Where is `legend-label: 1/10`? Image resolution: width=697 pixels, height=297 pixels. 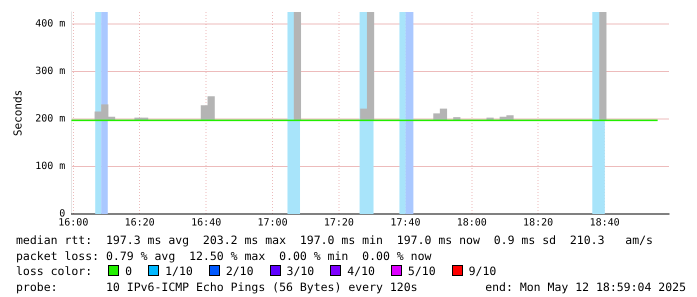 legend-label: 1/10 is located at coordinates (179, 271).